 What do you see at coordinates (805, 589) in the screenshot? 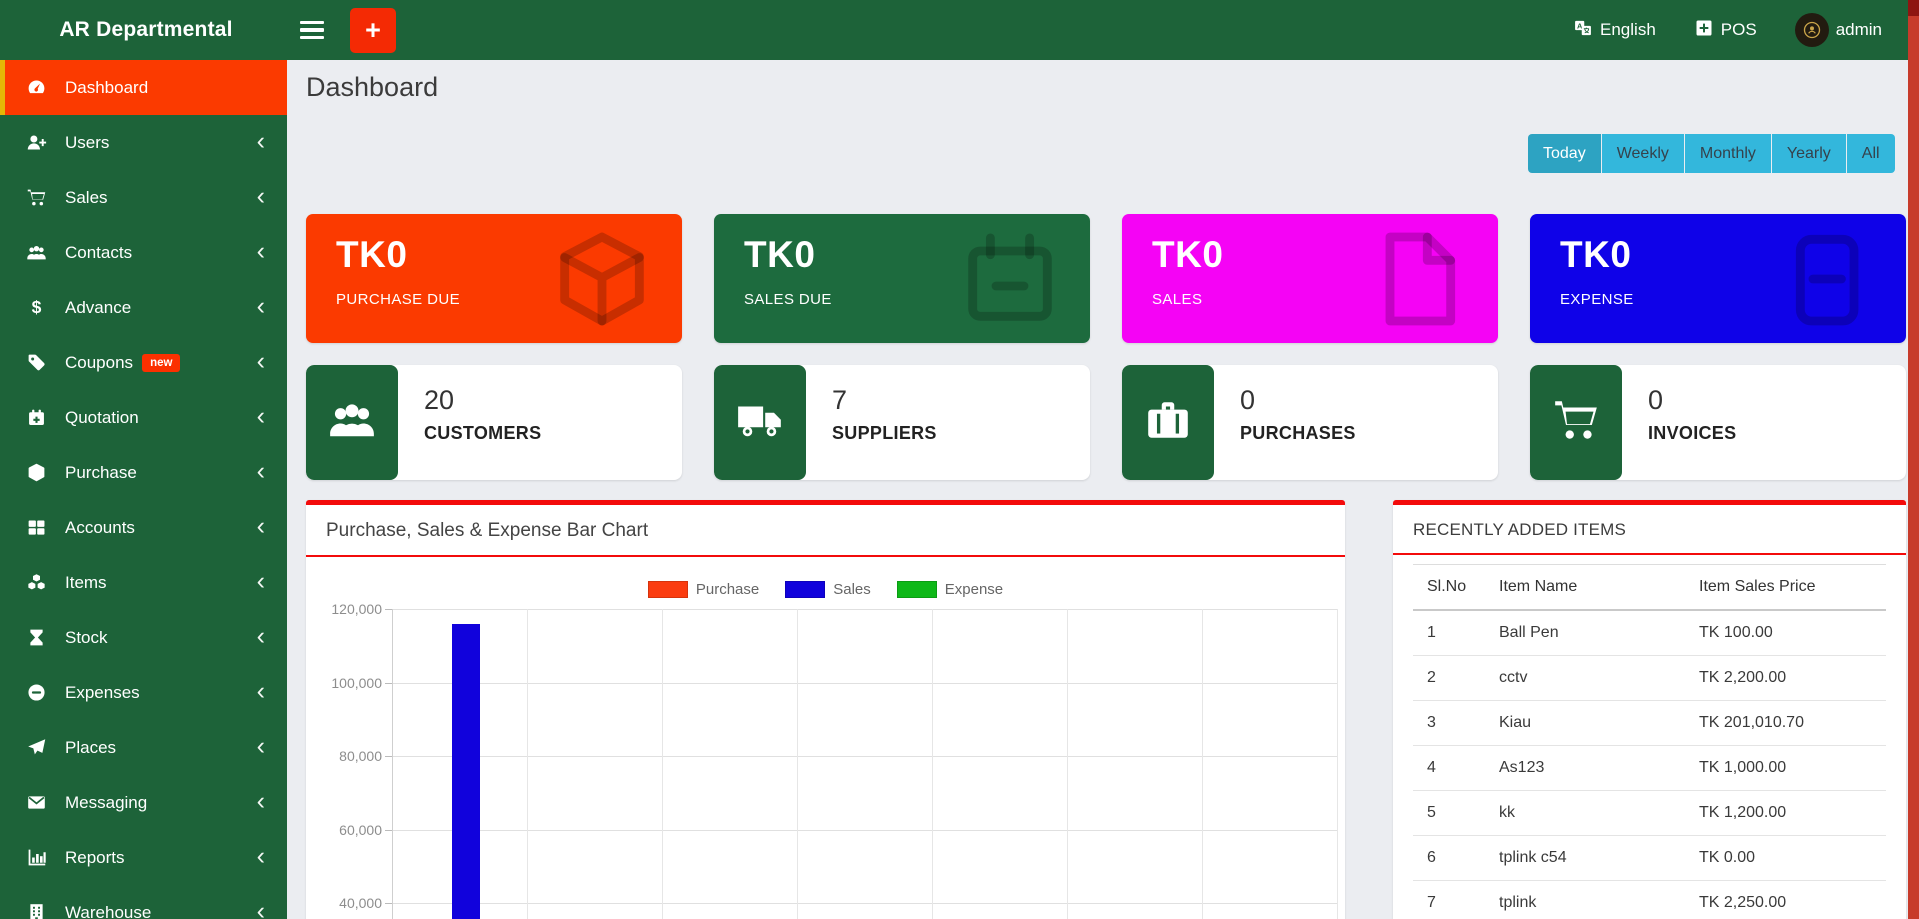
I see `legend-swatch` at bounding box center [805, 589].